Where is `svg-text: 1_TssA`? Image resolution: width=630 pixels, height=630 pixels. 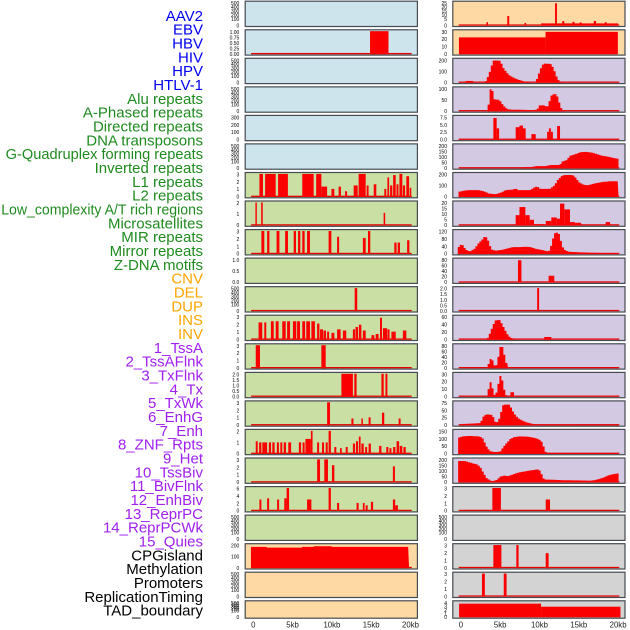
svg-text: 1_TssA is located at coordinates (178, 348).